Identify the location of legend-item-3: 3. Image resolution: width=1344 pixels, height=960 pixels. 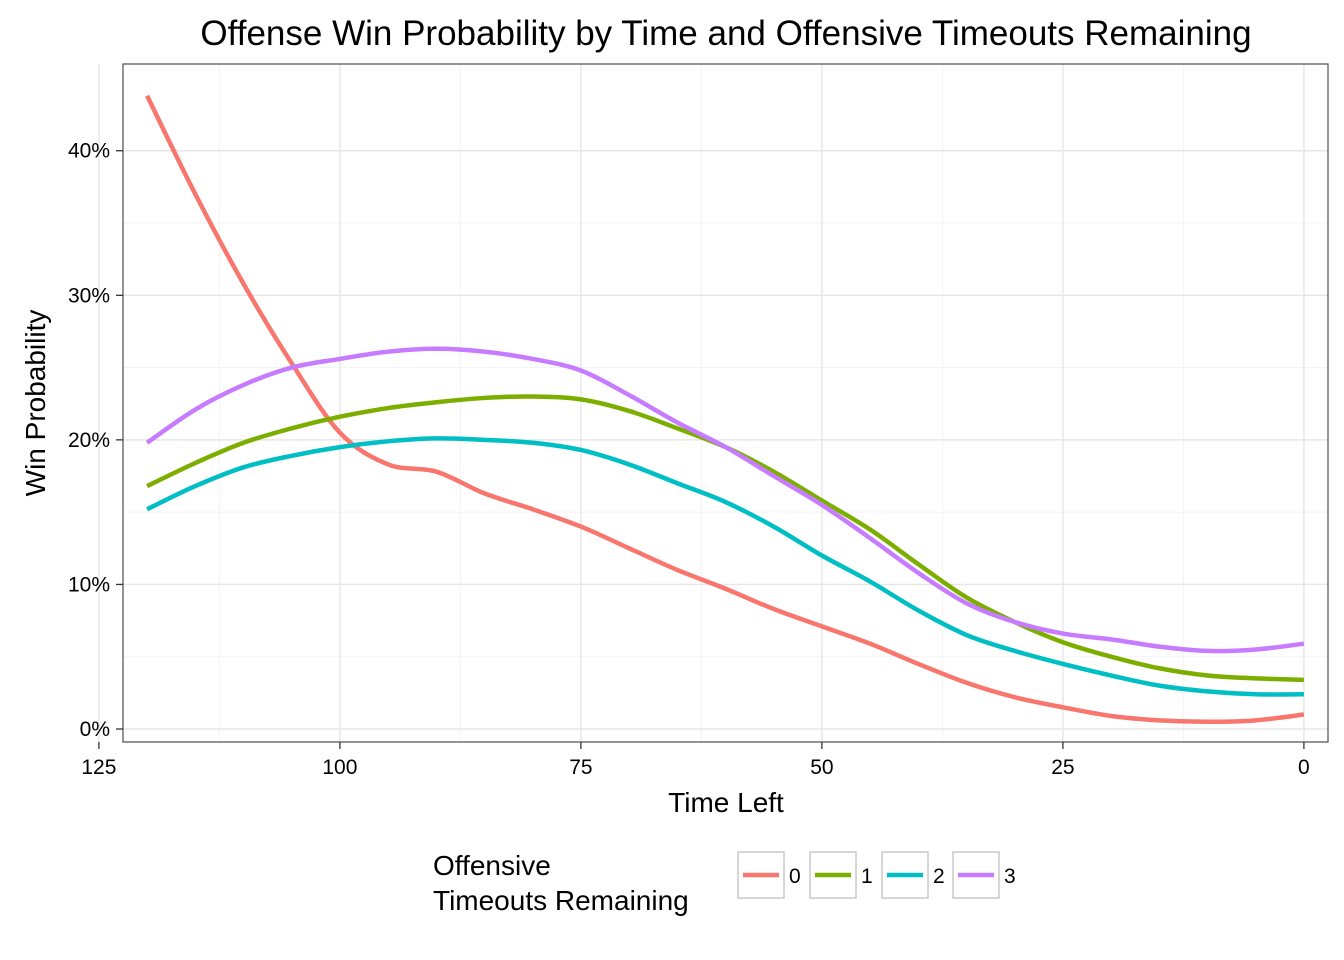
(984, 875).